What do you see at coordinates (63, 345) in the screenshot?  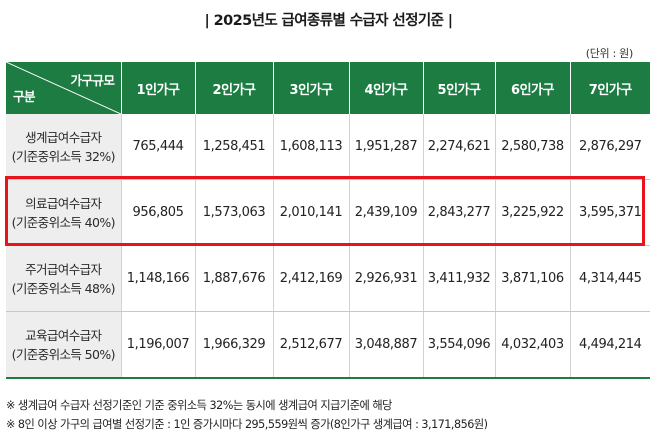 I see `row-header: 교육급여수급자 (기준중위소득 50%)` at bounding box center [63, 345].